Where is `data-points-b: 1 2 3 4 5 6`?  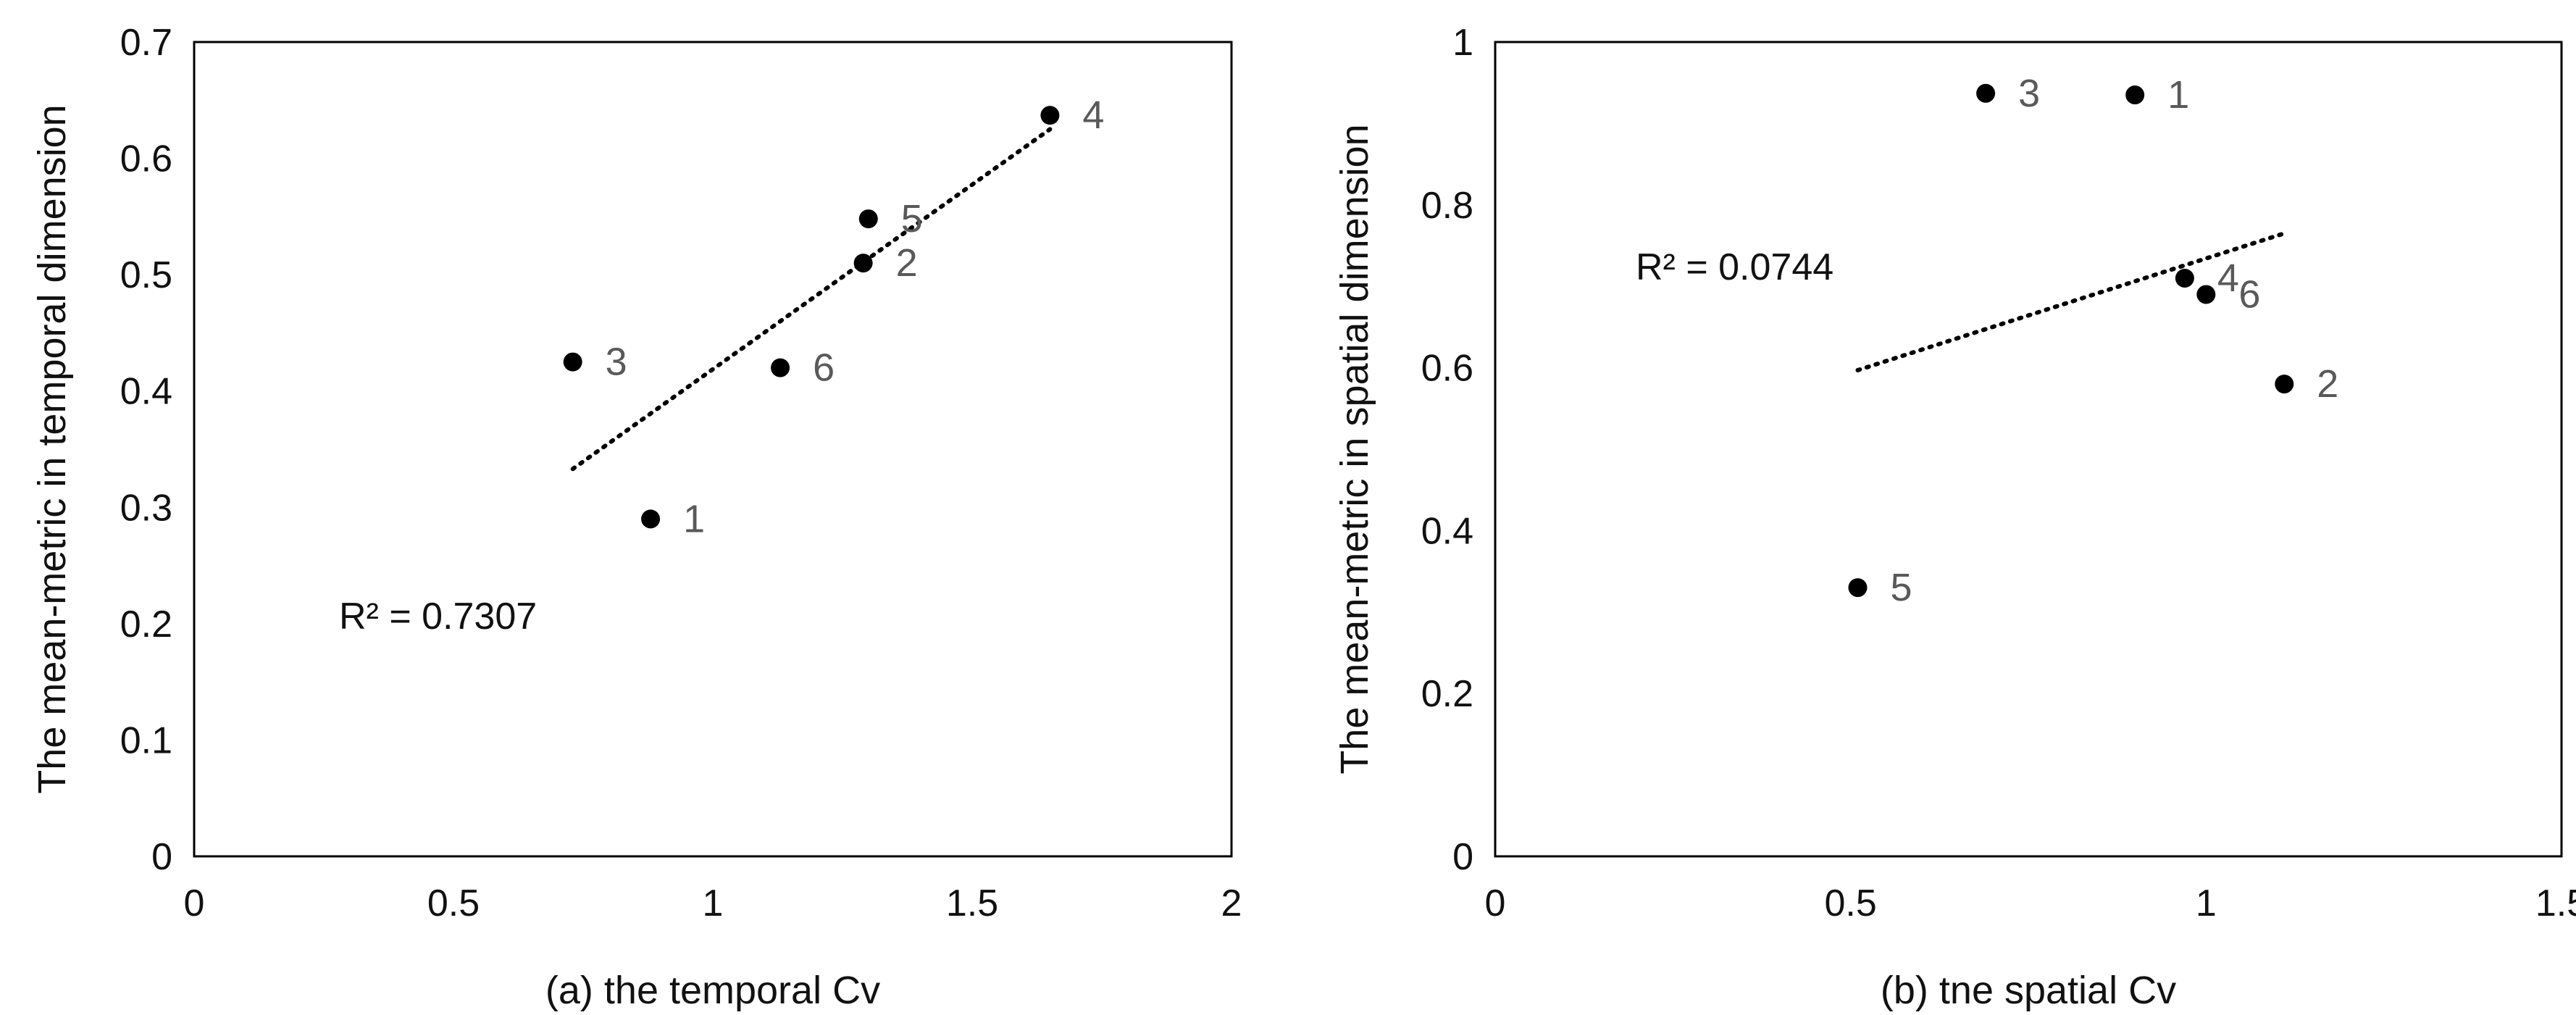
data-points-b: 1 2 3 4 5 6 is located at coordinates (2093, 340).